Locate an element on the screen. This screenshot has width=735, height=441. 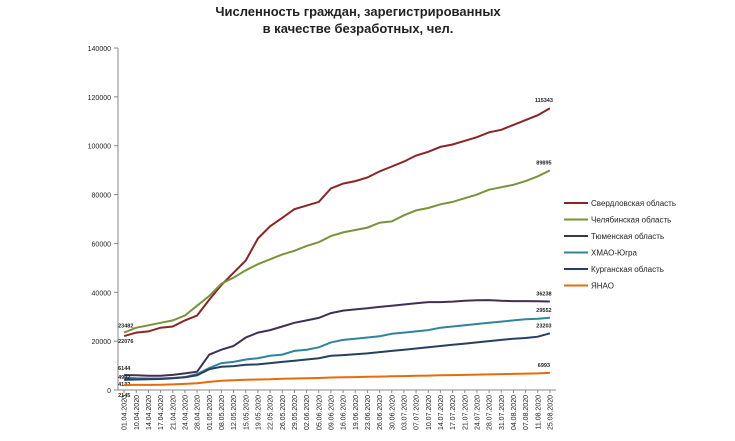
data-label: 2145 is located at coordinates (124, 396).